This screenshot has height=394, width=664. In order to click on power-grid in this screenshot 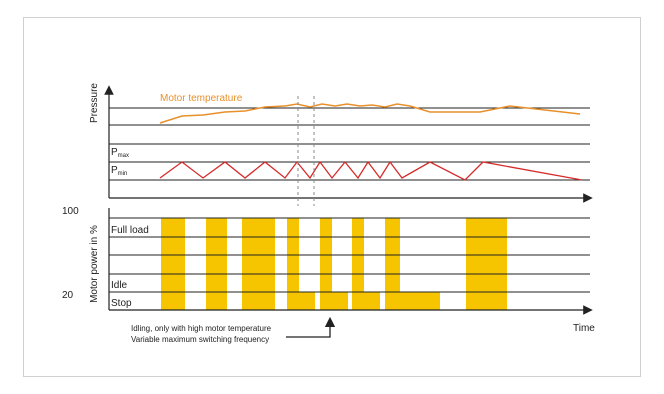, I will do `click(349, 255)`.